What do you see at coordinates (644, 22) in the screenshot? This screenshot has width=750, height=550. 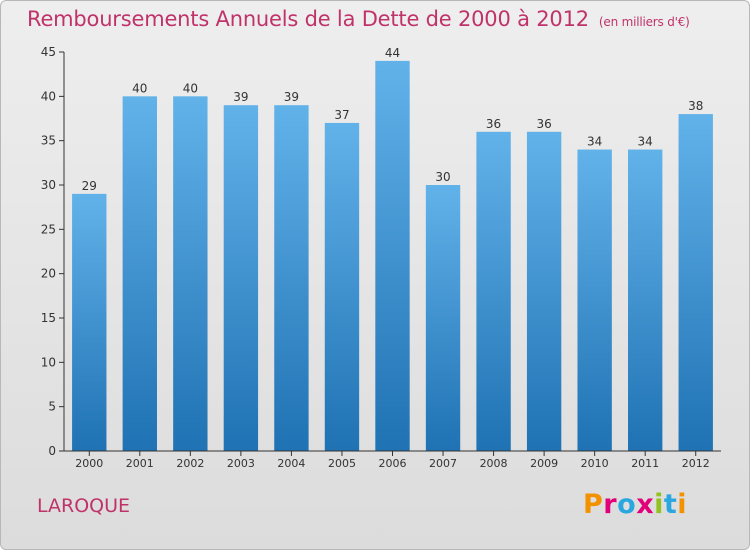 I see `chart-unit: (en milliers d'€)` at bounding box center [644, 22].